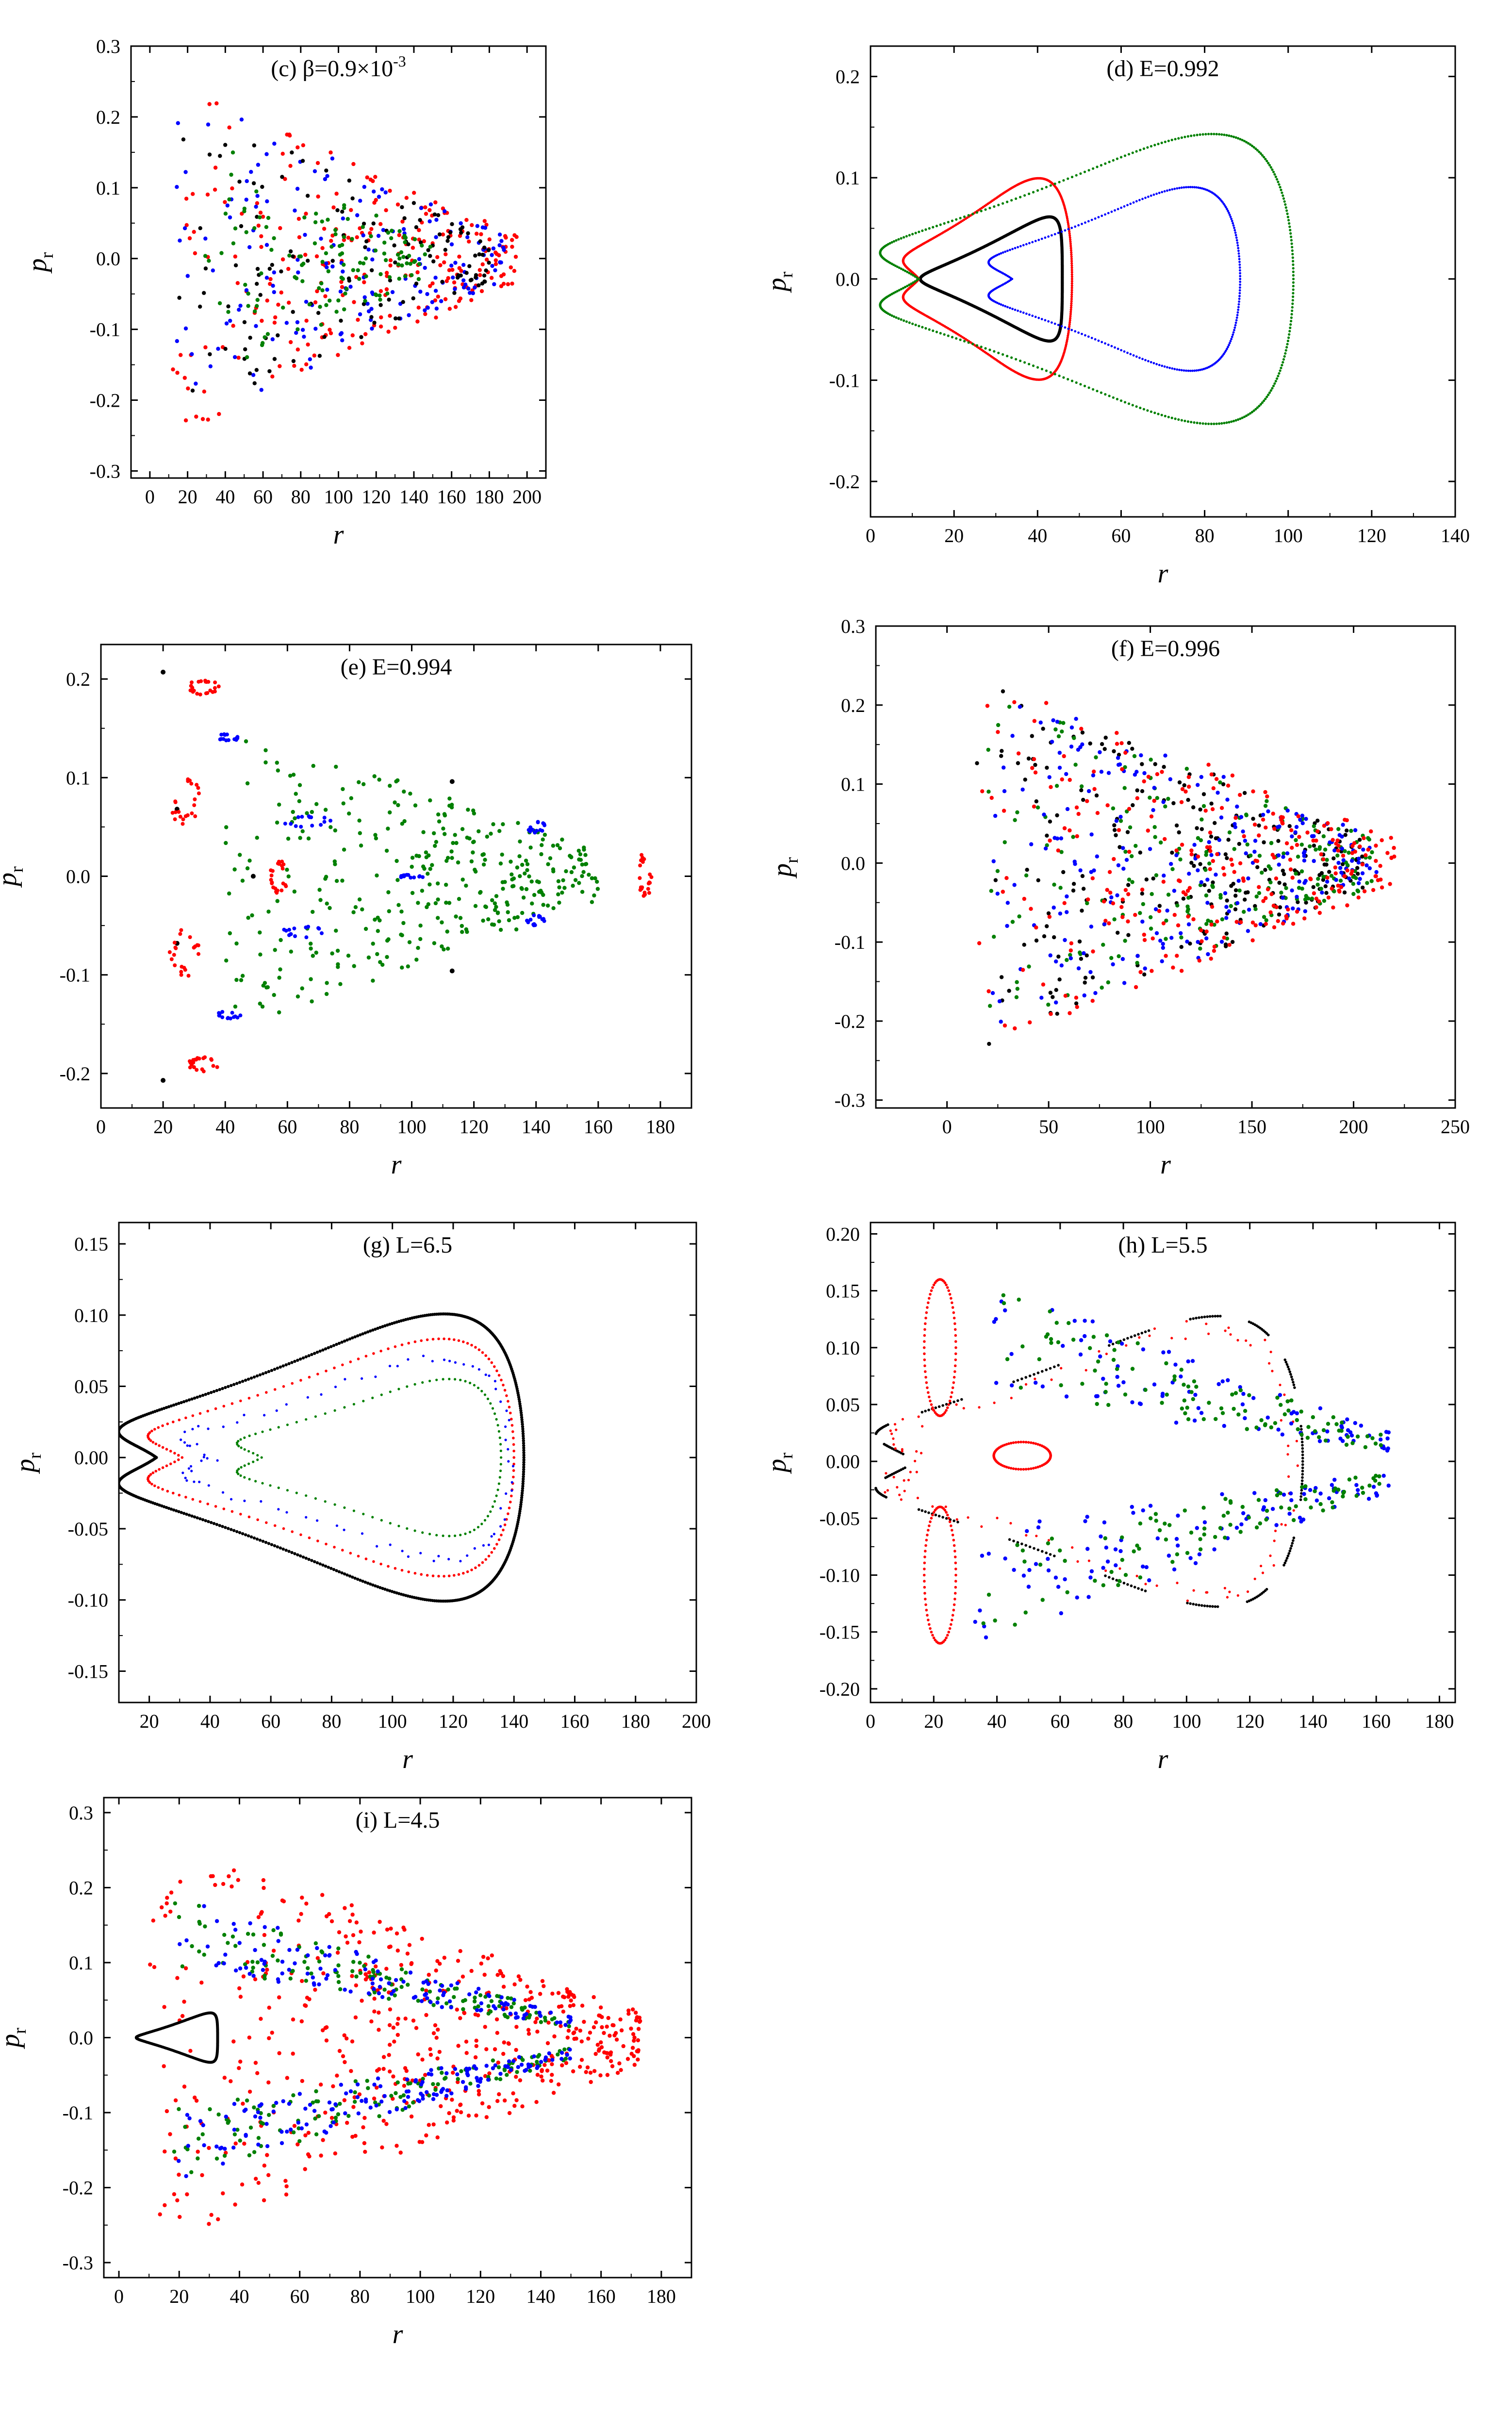  Describe the element at coordinates (75, 1074) in the screenshot. I see `y-tick-label: -0.2` at that location.